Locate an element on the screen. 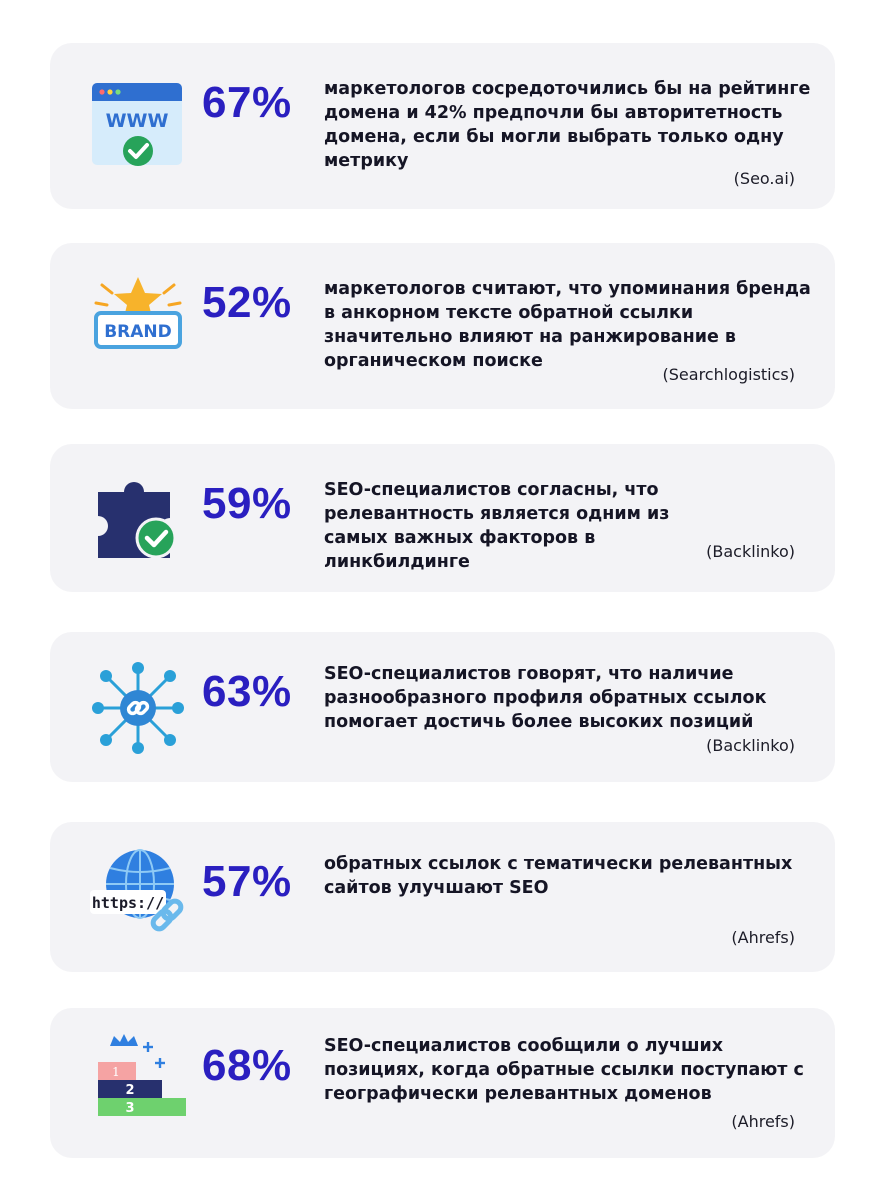  https-globe-link-icon: https:// is located at coordinates (138, 894).